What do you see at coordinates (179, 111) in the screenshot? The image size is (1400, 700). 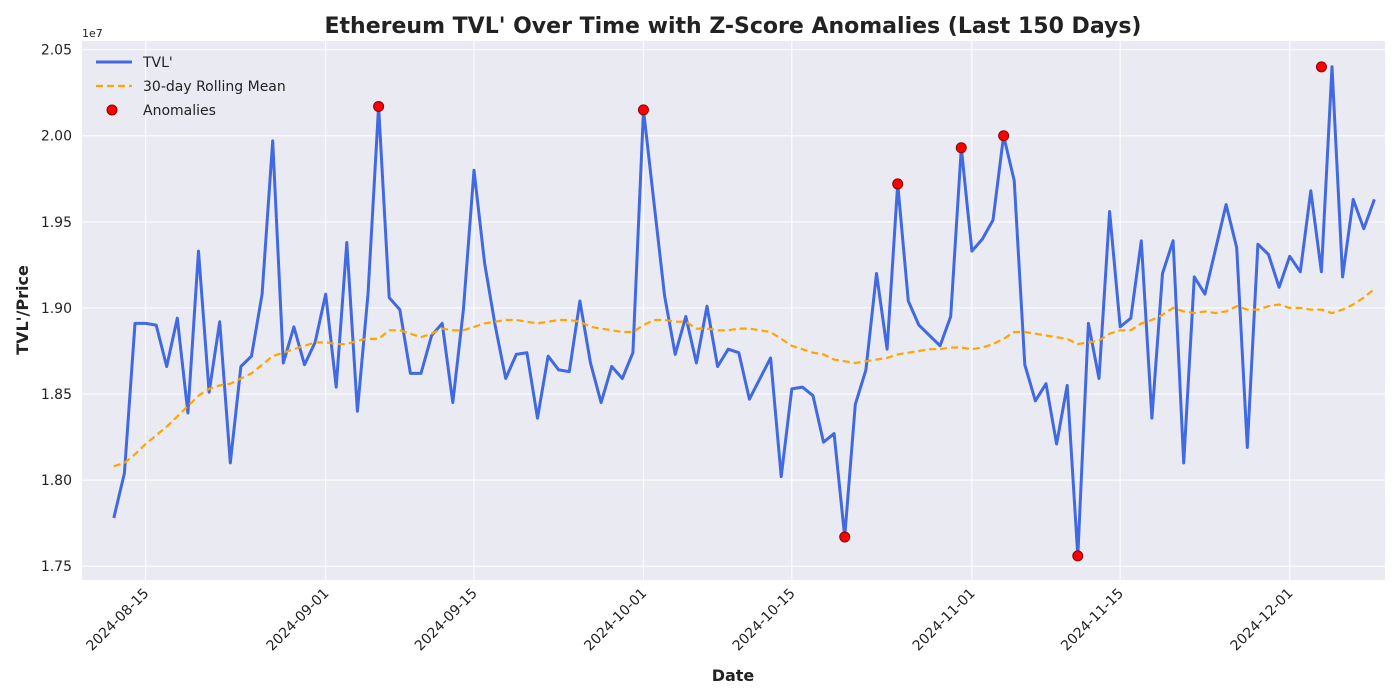 I see `legend-label-anomalies: Anomalies` at bounding box center [179, 111].